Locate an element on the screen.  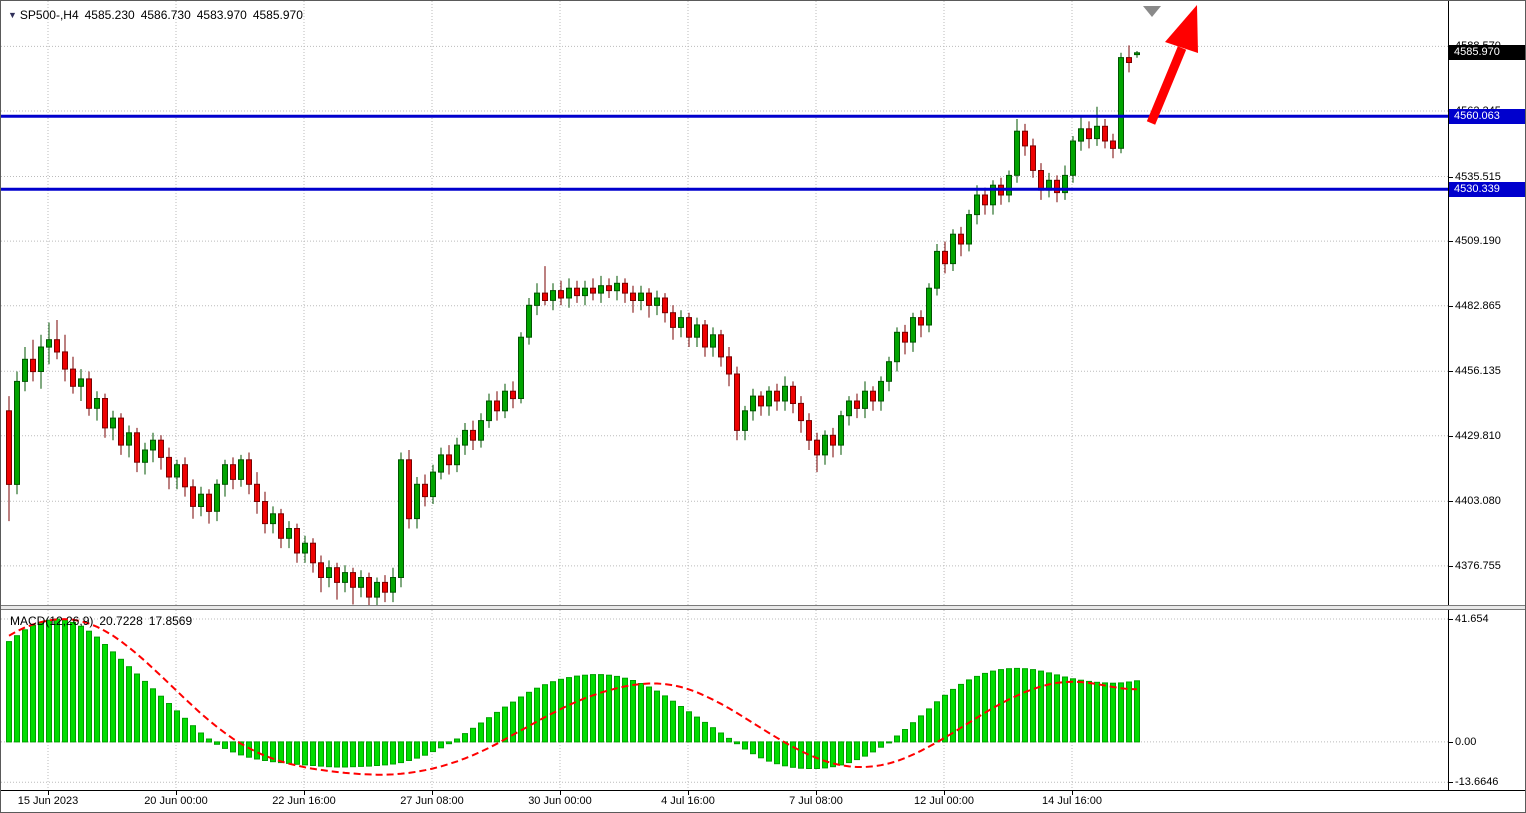
macd-signal-line is located at coordinates (573, 697).